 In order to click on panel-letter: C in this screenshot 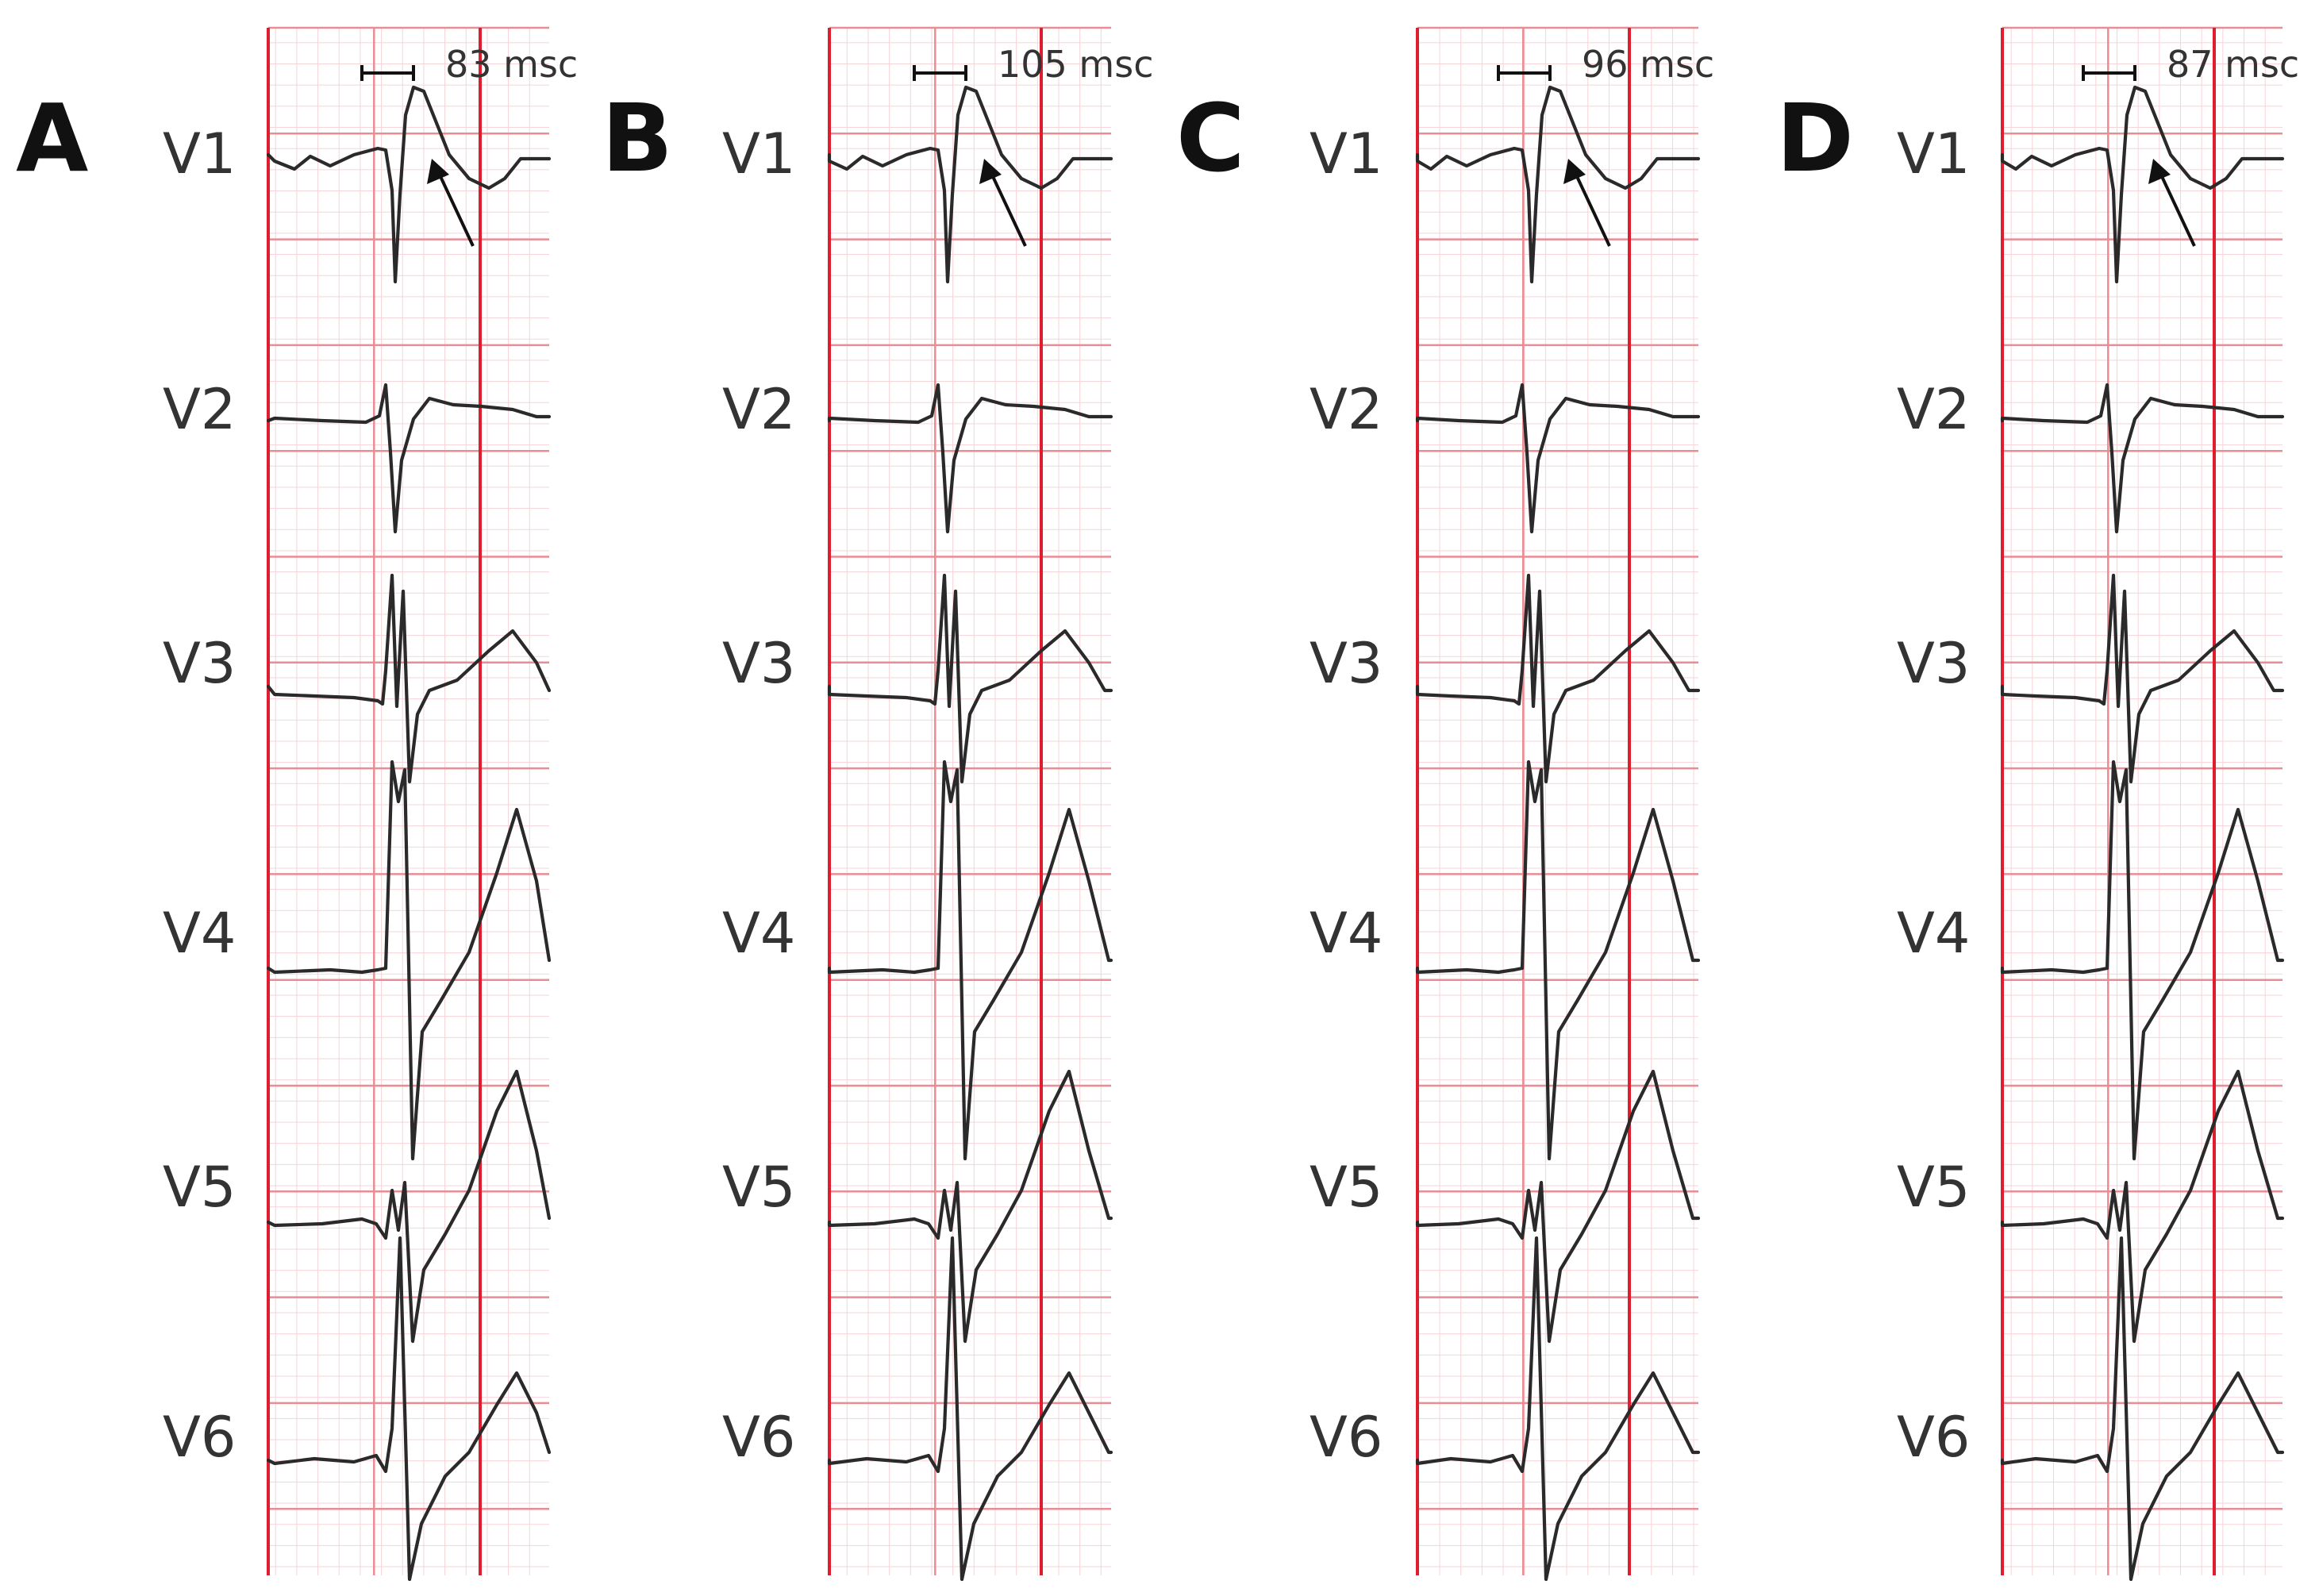, I will do `click(1210, 138)`.